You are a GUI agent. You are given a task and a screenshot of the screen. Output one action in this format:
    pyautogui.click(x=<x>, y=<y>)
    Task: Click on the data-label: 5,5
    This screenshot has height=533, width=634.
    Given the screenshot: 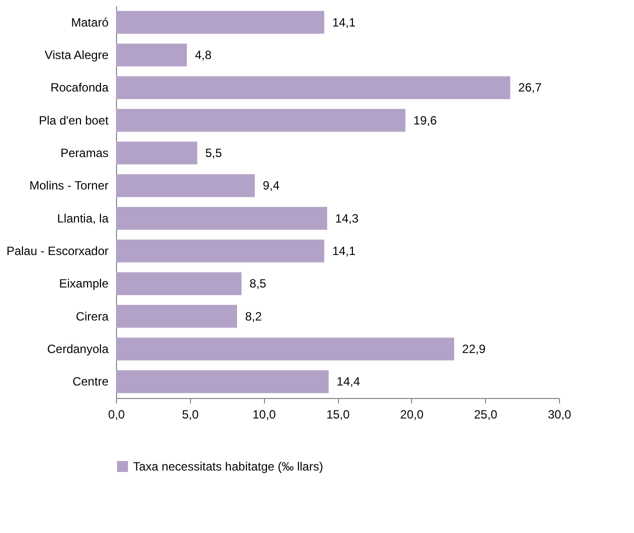 What is the action you would take?
    pyautogui.click(x=213, y=153)
    